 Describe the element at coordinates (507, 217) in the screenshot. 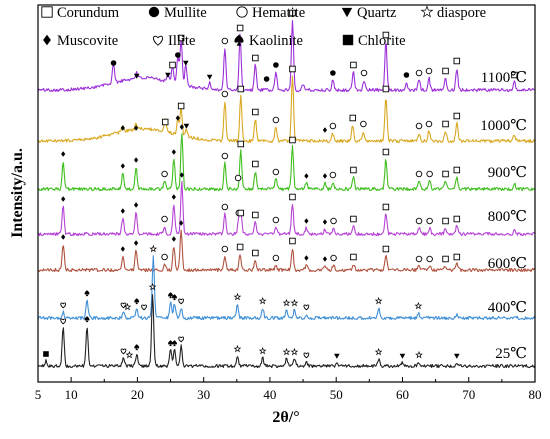

I see `series-label: 800℃` at that location.